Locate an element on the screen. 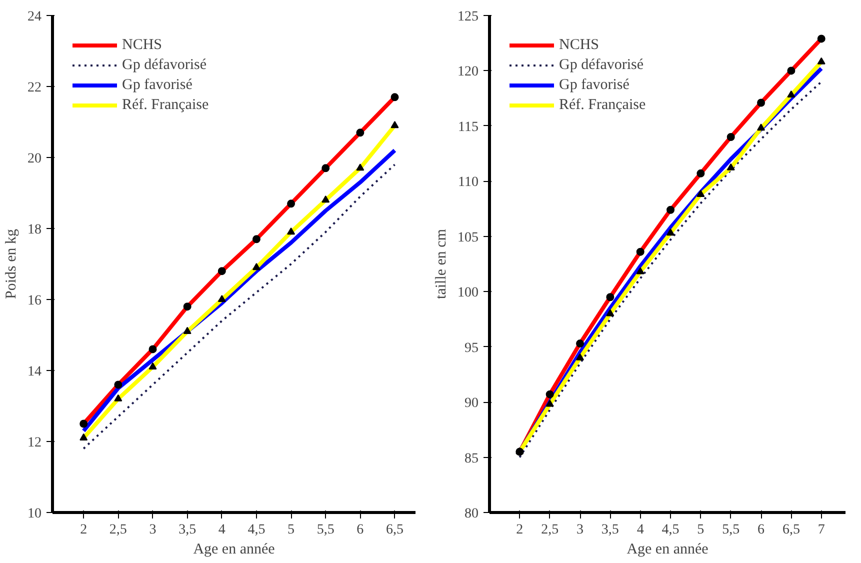 The image size is (861, 563). y-tick-label: 22 is located at coordinates (35, 88).